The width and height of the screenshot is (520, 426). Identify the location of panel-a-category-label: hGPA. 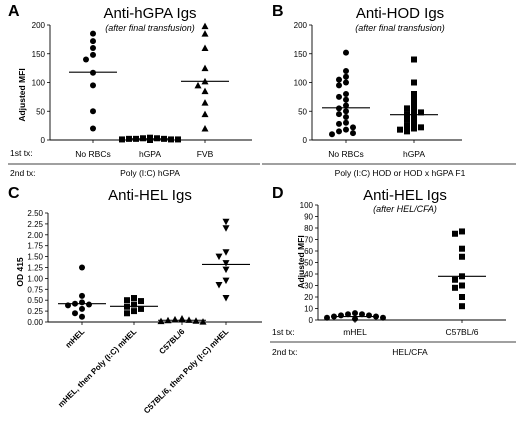
(150, 154).